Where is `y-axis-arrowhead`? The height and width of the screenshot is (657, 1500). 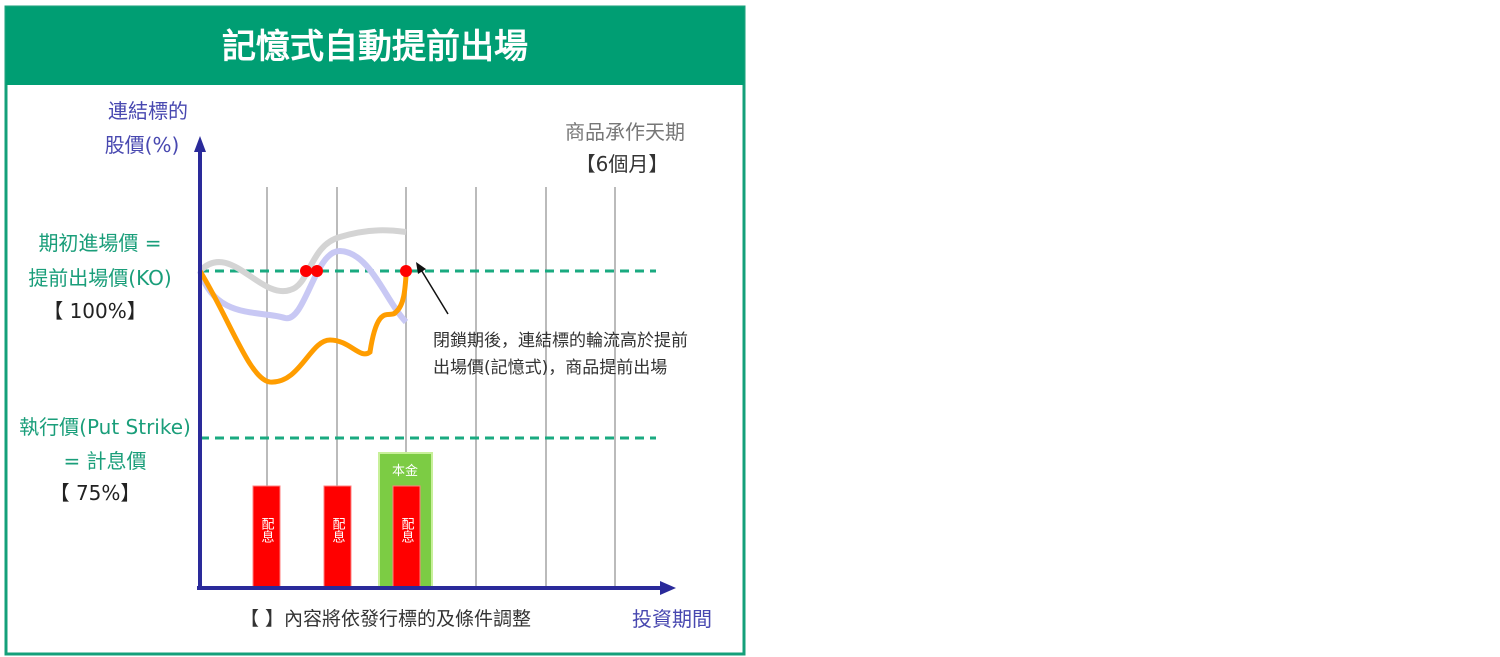 y-axis-arrowhead is located at coordinates (200, 144).